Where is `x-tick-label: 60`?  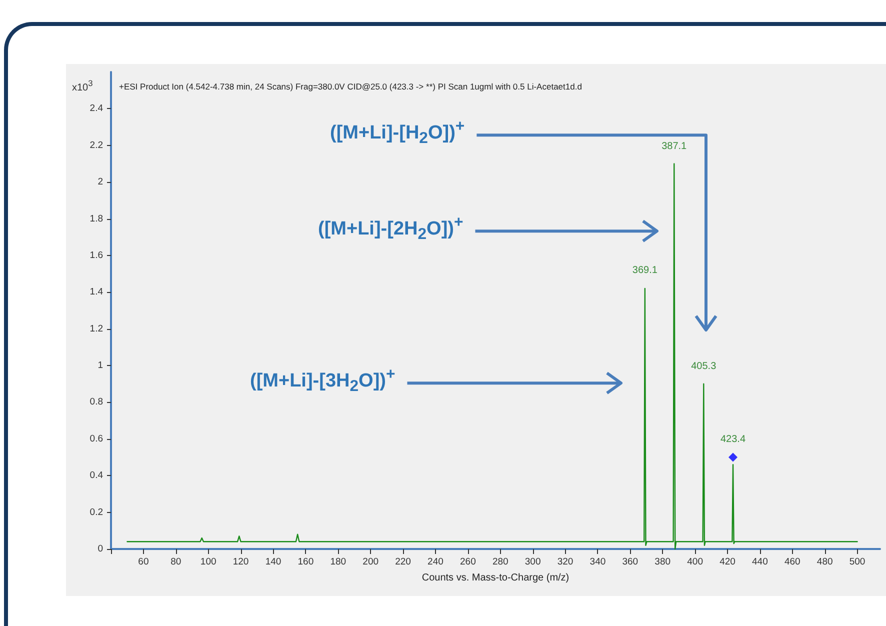
x-tick-label: 60 is located at coordinates (143, 562).